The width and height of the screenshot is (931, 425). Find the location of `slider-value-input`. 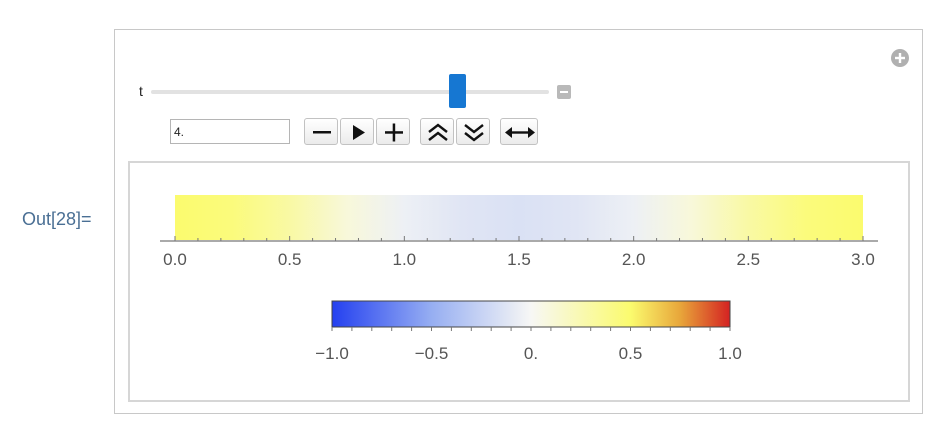

slider-value-input is located at coordinates (230, 131).